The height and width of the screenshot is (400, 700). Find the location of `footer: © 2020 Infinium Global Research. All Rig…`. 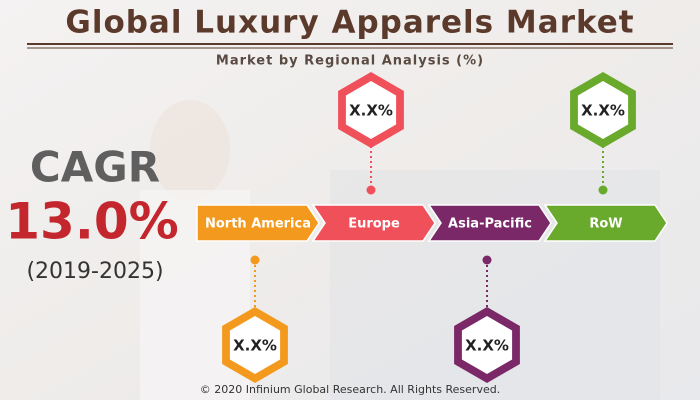

footer: © 2020 Infinium Global Research. All Rig… is located at coordinates (350, 389).